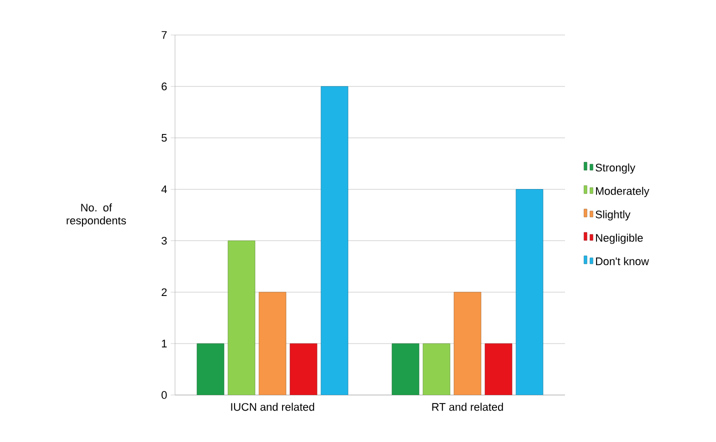 This screenshot has width=716, height=442. Describe the element at coordinates (619, 239) in the screenshot. I see `legend-label: Negligible` at that location.